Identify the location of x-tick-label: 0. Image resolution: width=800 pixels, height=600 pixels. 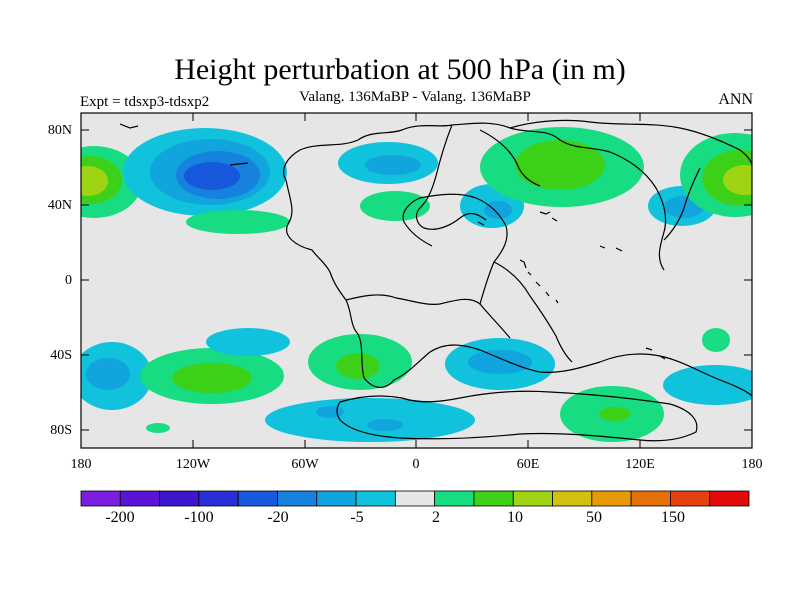
(416, 464).